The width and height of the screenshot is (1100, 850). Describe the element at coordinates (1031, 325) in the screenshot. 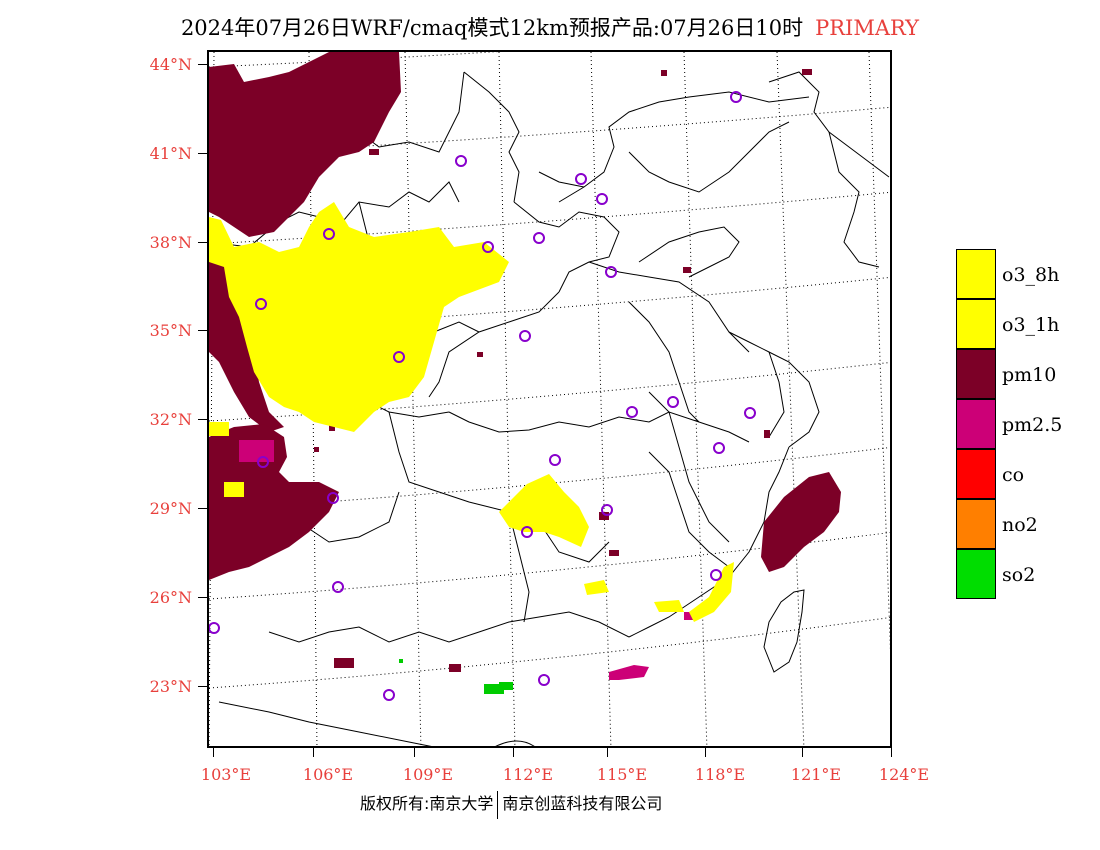

I see `legend-label-o3-1h: o3_1h` at that location.